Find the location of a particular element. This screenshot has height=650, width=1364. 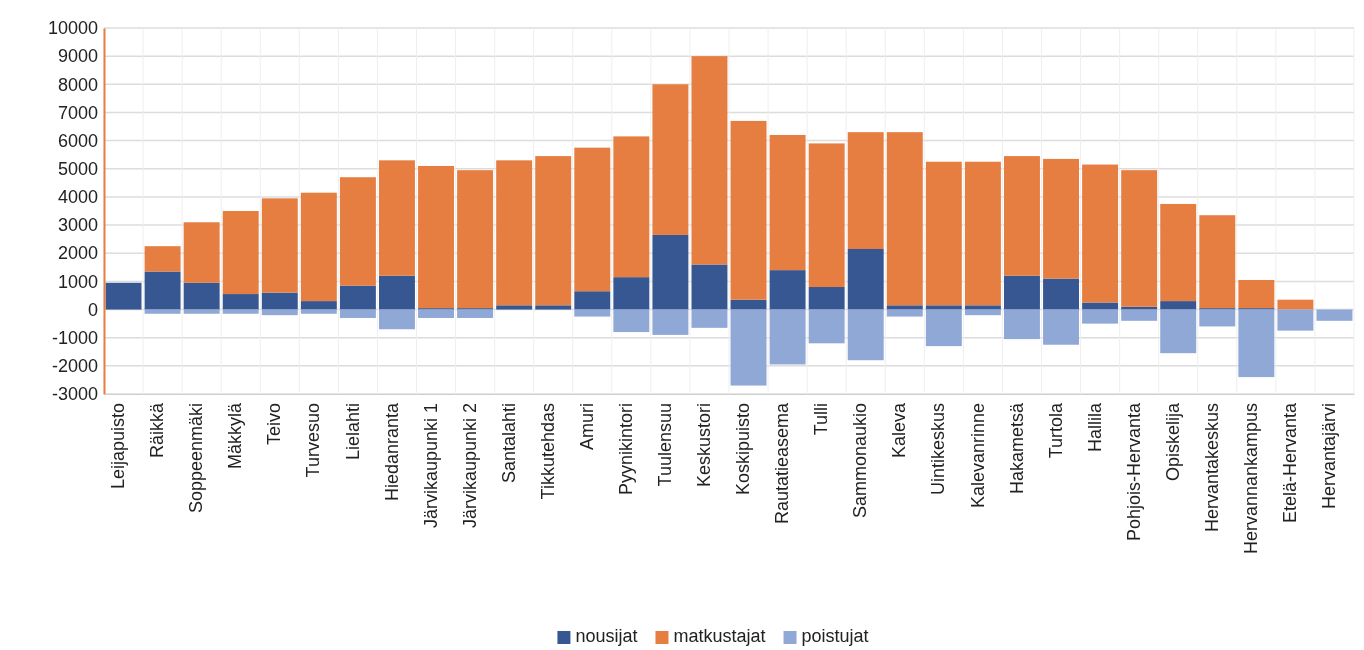

legend-label: matkustajat is located at coordinates (719, 636).